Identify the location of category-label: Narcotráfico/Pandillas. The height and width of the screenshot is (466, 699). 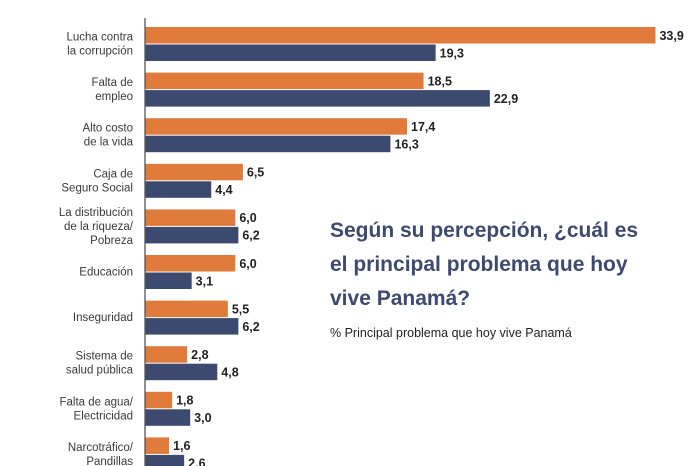
(101, 454).